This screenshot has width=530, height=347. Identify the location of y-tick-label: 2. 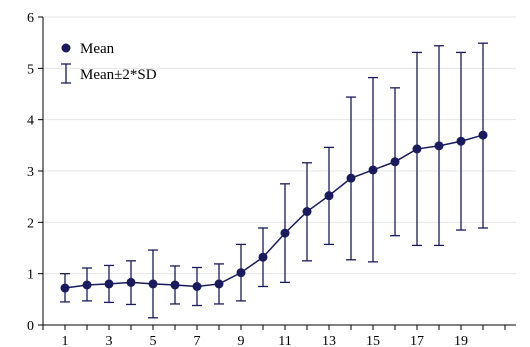
(30, 223).